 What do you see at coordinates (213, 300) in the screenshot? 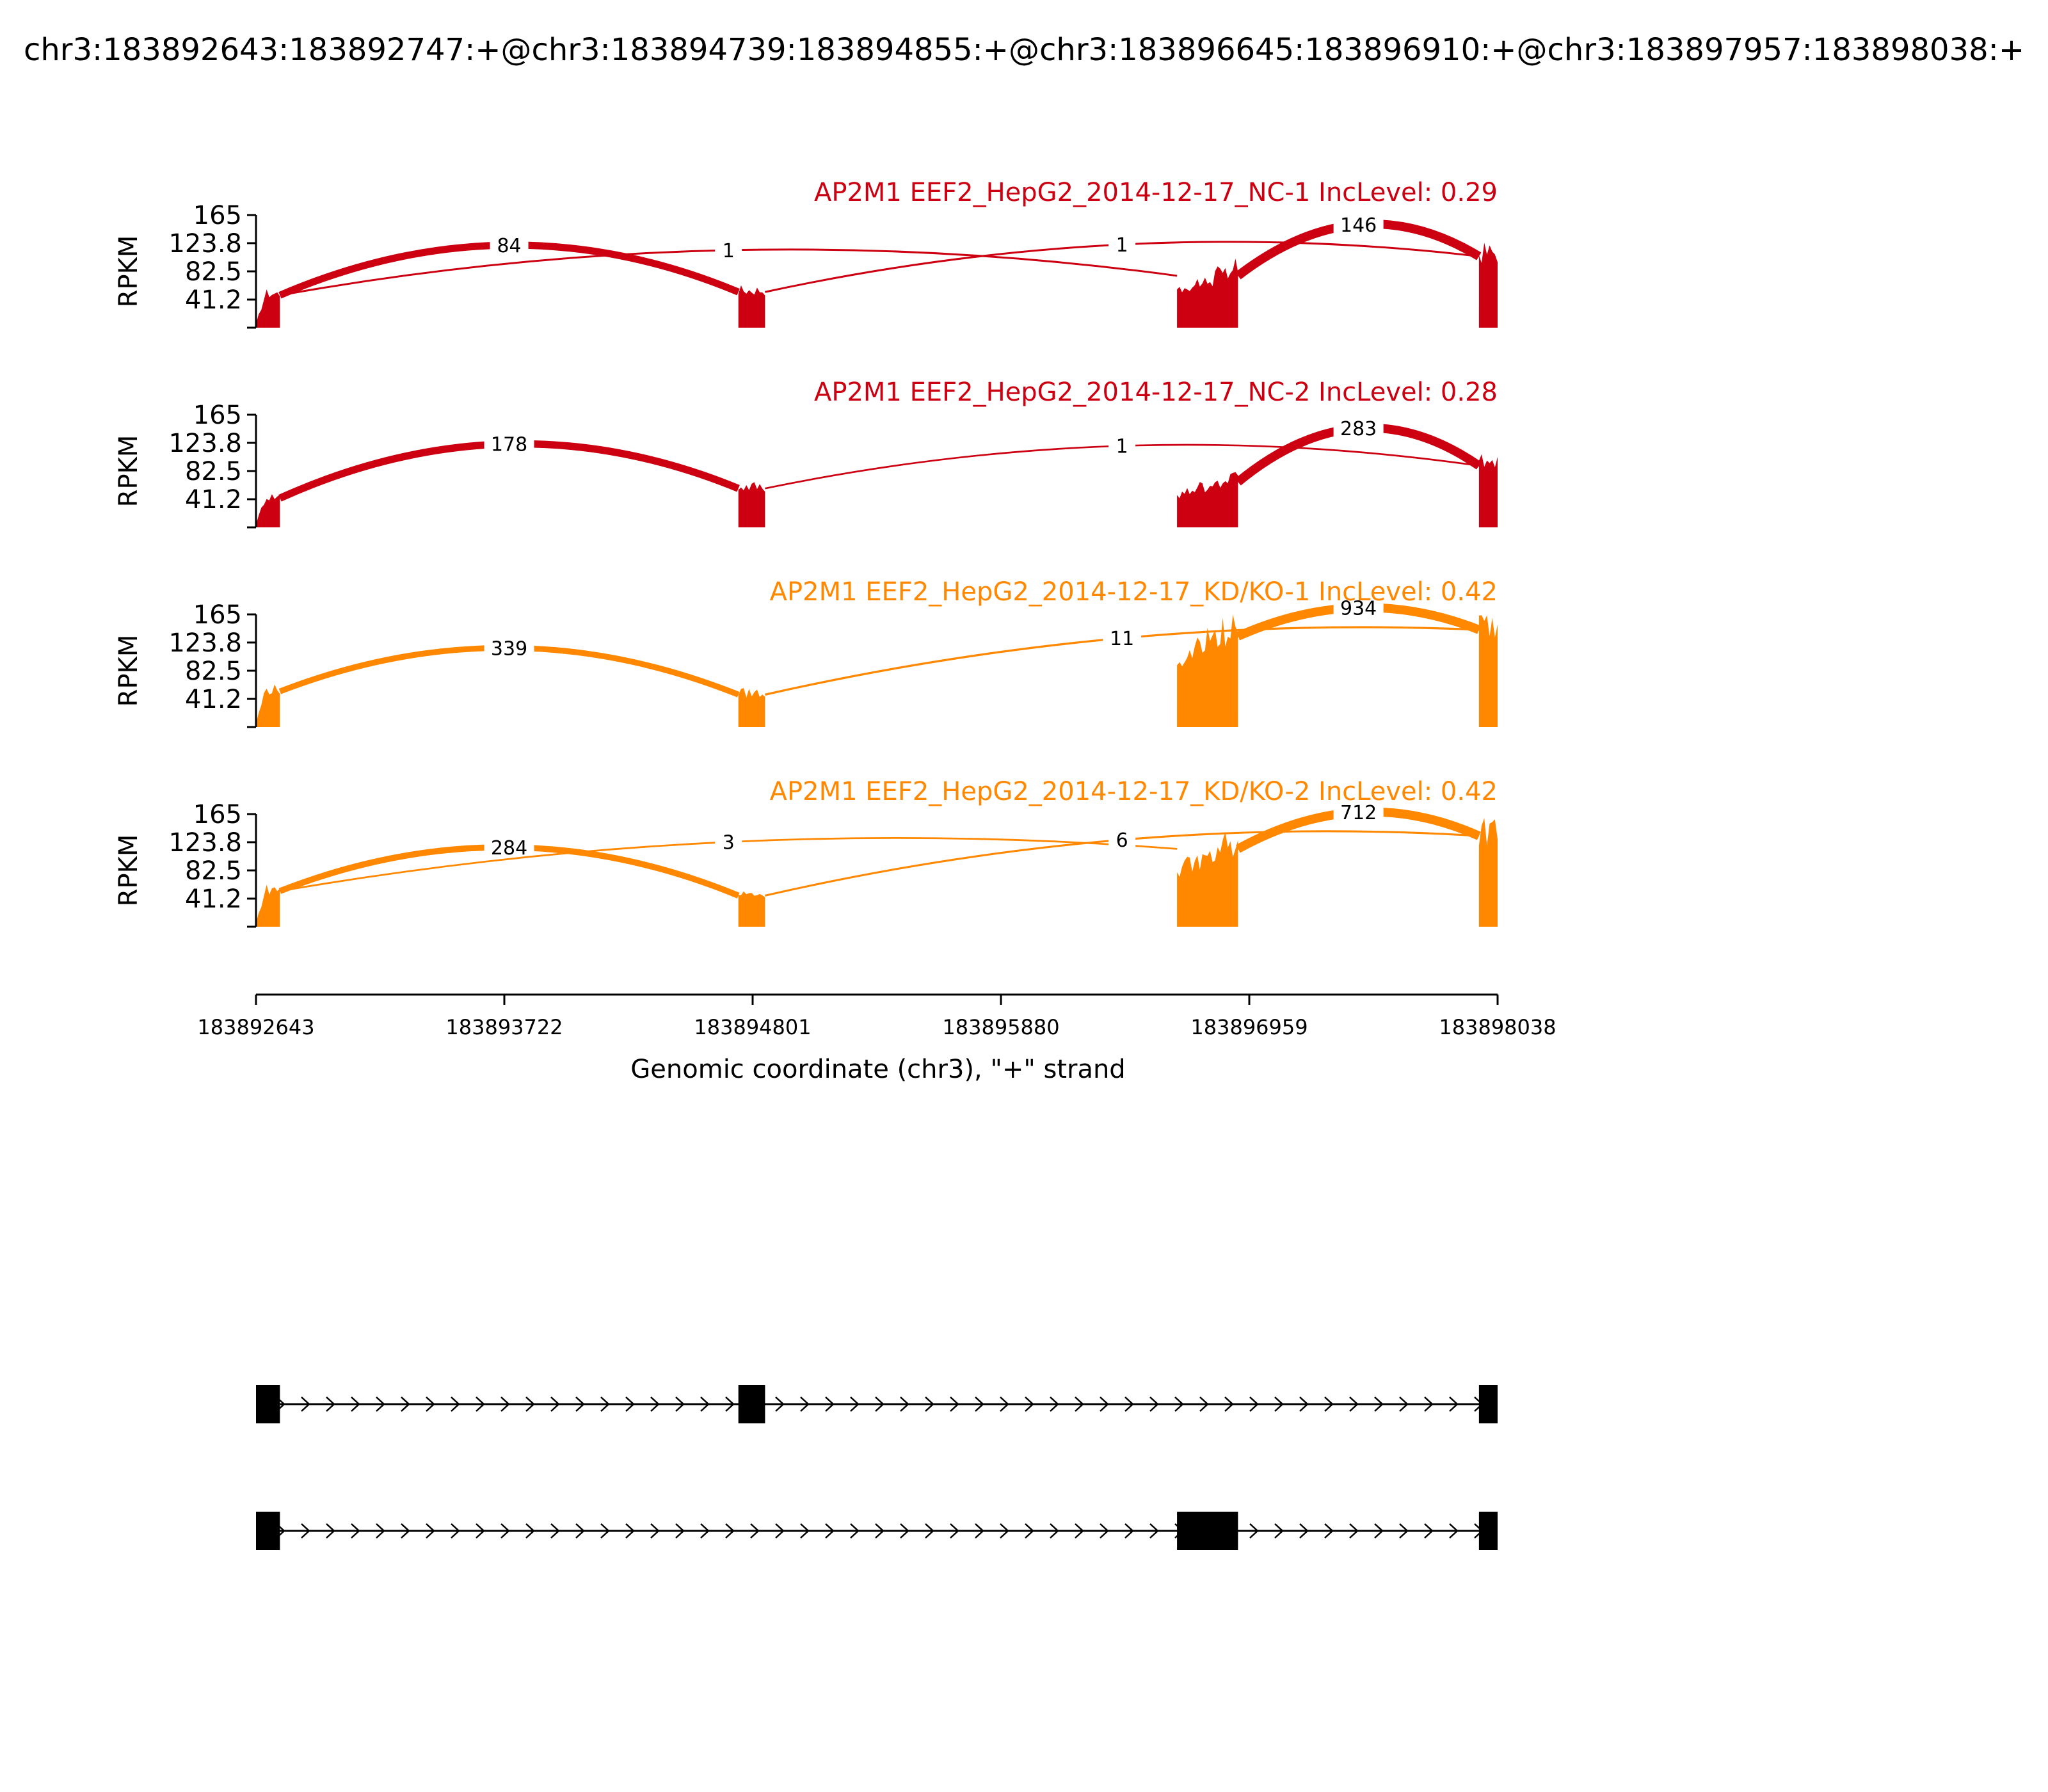
I see `y-tick-label: 41.2` at bounding box center [213, 300].